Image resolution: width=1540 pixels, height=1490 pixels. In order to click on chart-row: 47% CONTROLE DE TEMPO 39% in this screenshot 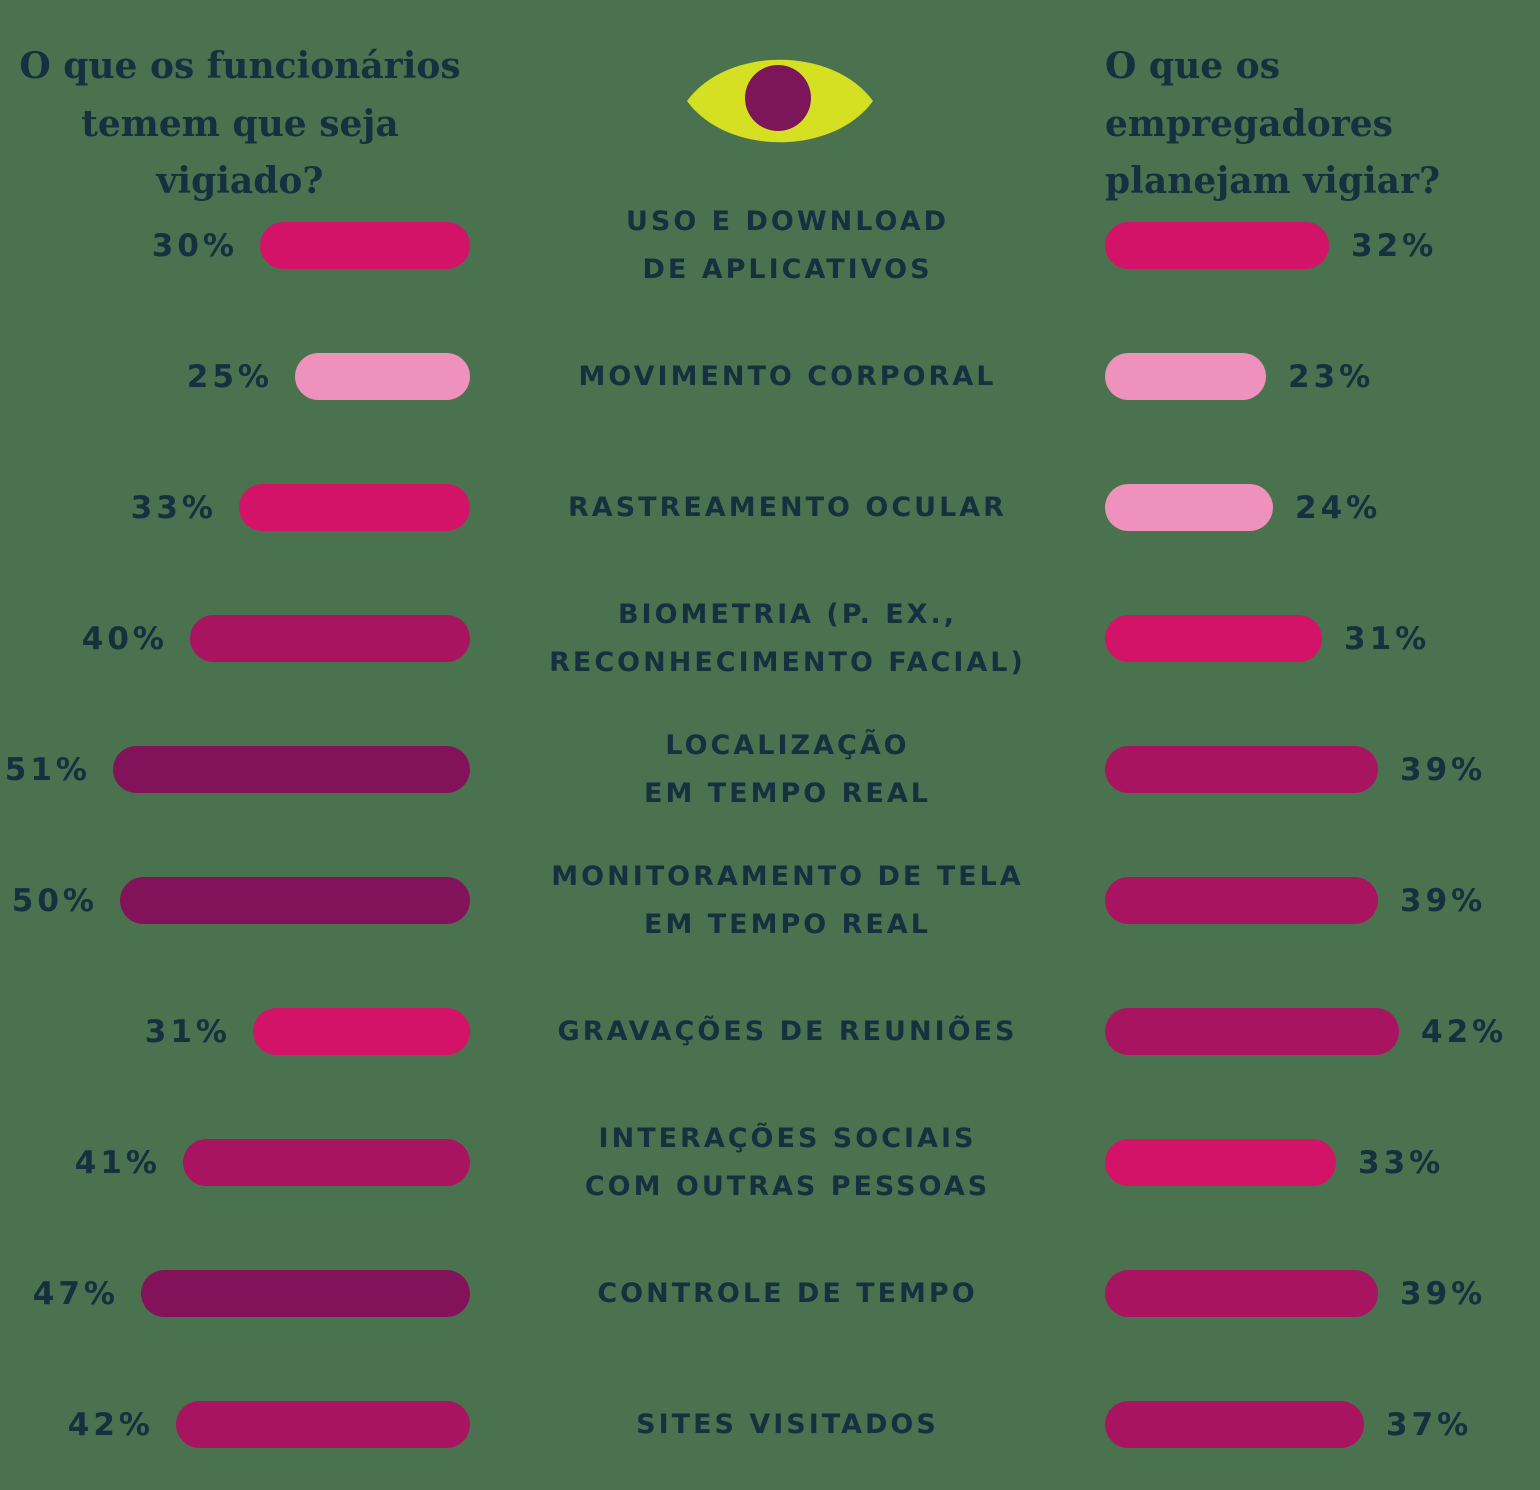, I will do `click(770, 1293)`.